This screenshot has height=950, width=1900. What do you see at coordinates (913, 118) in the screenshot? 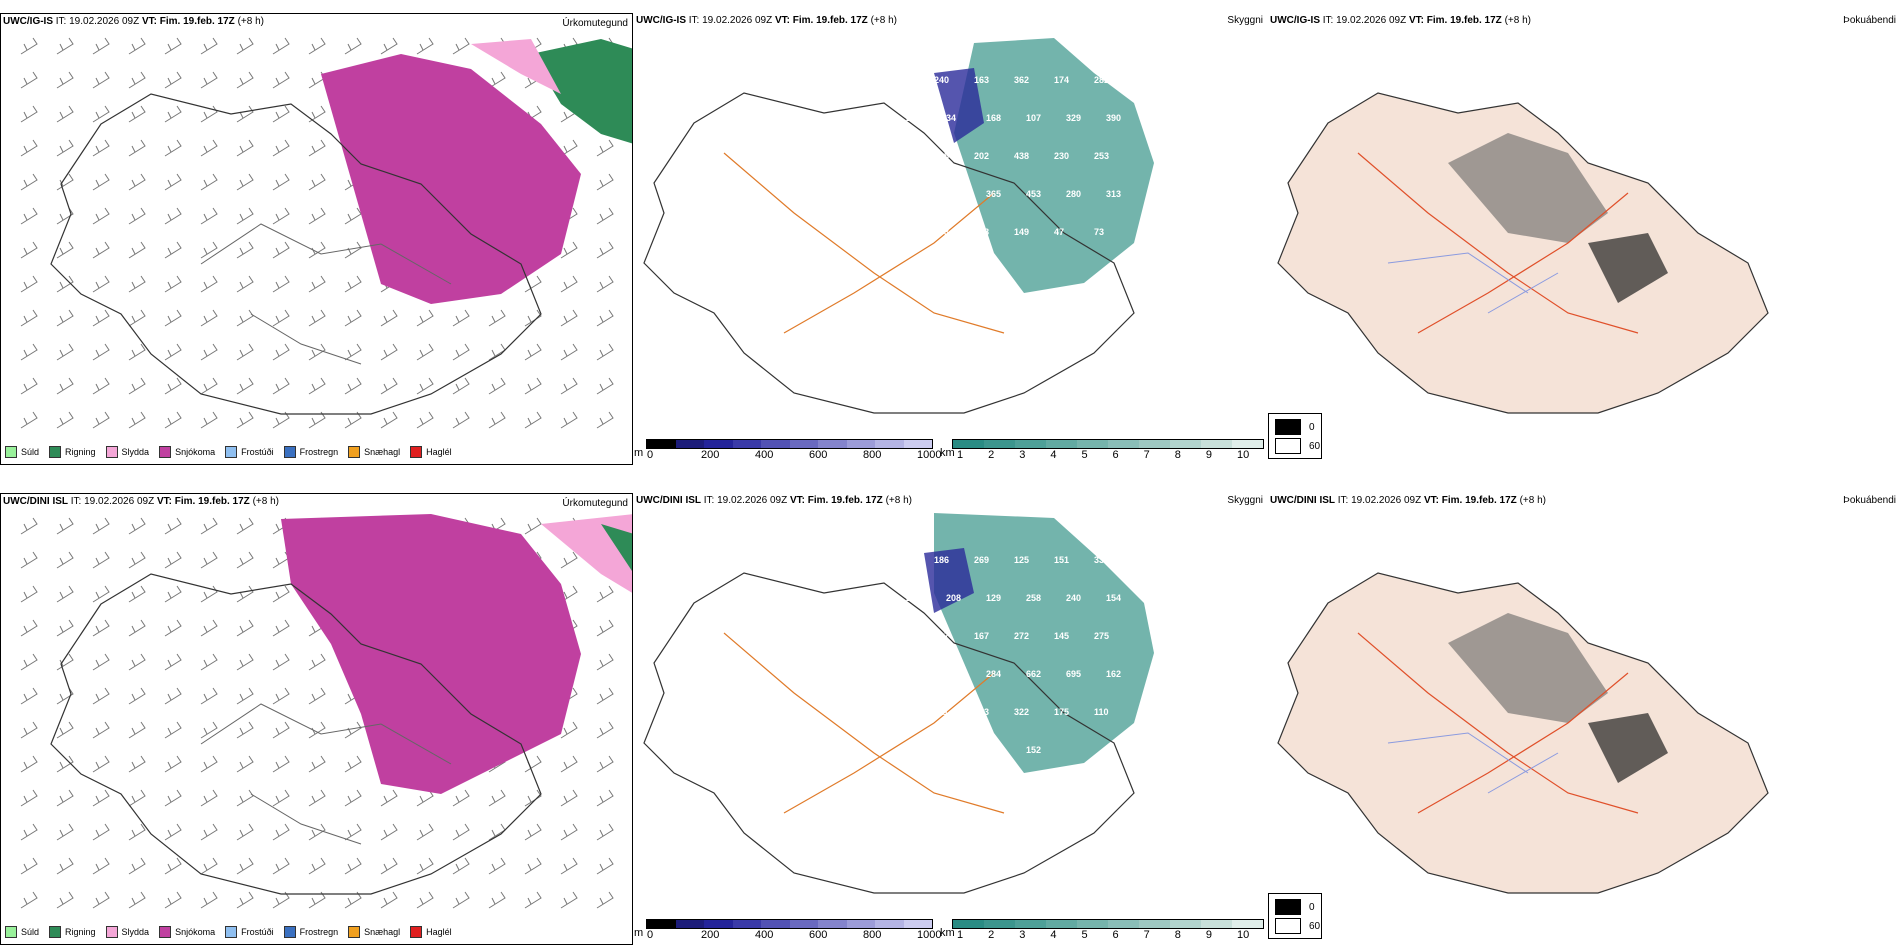
I see `ceiling-value-label: 290` at bounding box center [913, 118].